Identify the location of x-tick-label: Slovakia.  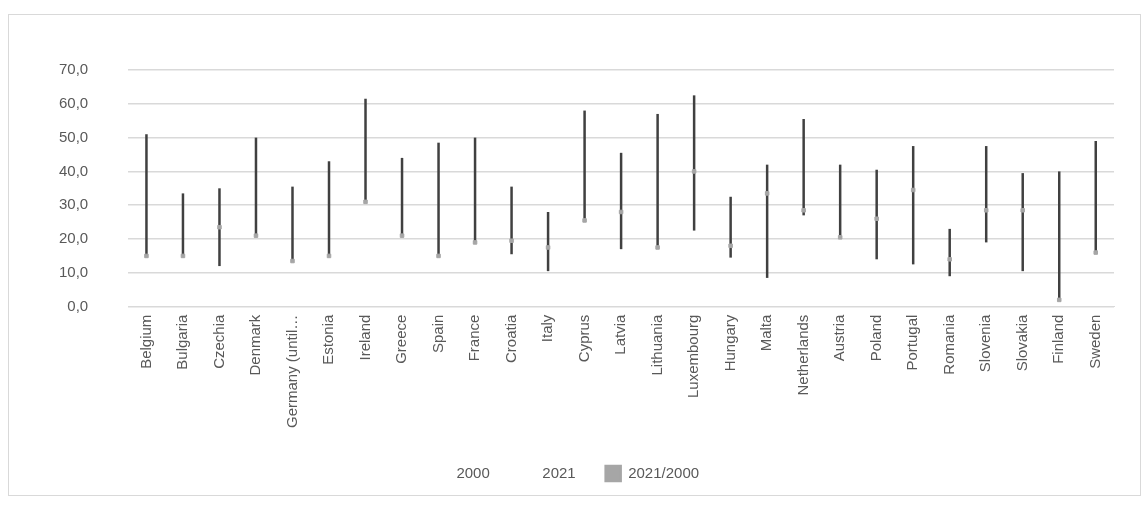
(1021, 342).